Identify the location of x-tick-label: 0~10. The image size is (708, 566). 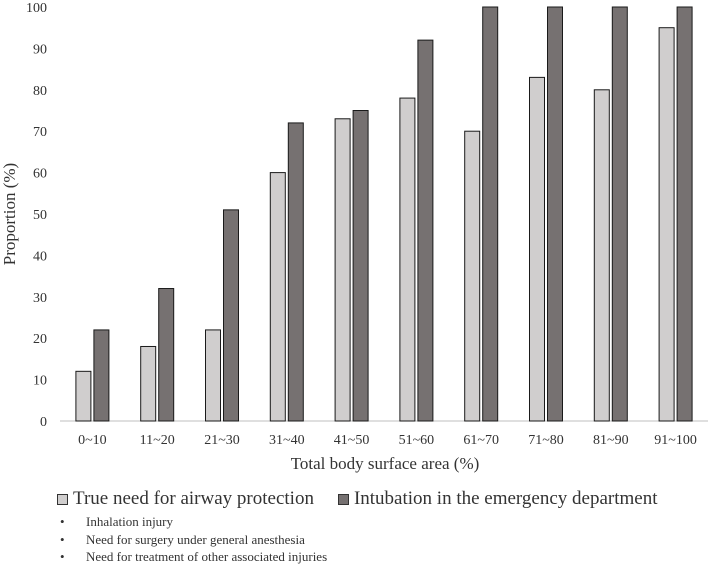
(92, 440).